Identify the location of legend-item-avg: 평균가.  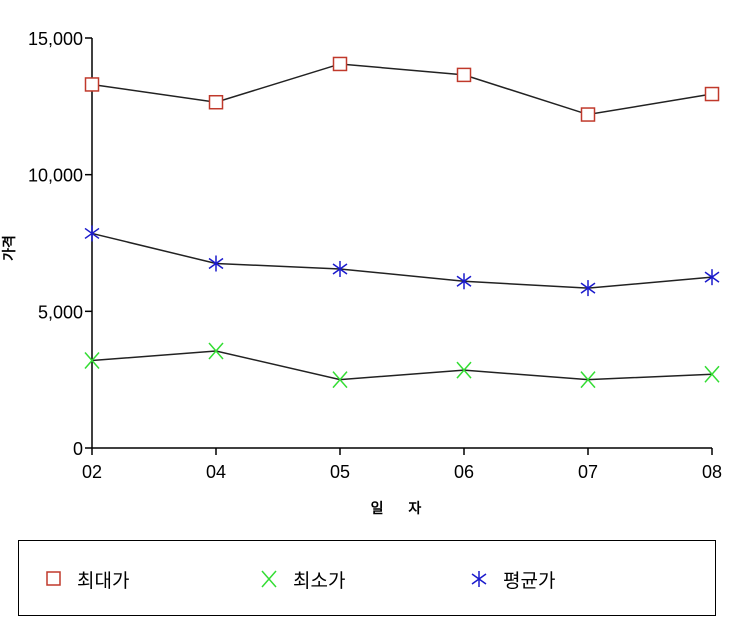
(512, 579).